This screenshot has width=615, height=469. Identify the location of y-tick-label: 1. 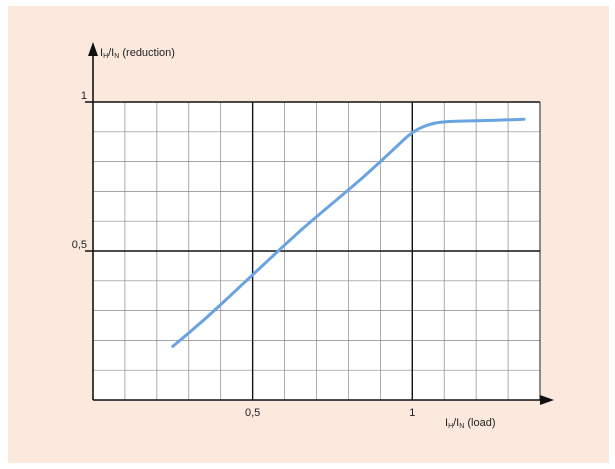
(84, 96).